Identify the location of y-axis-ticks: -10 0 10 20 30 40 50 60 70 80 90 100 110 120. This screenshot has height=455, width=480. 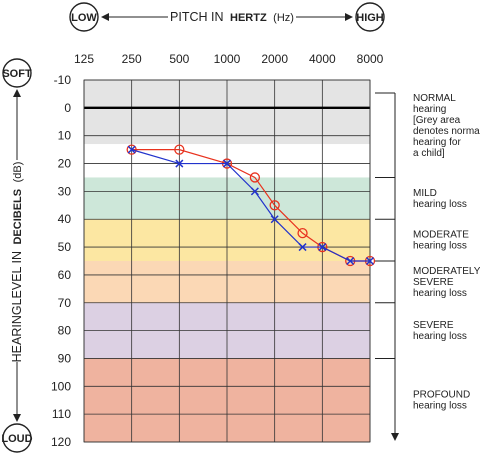
(61, 261).